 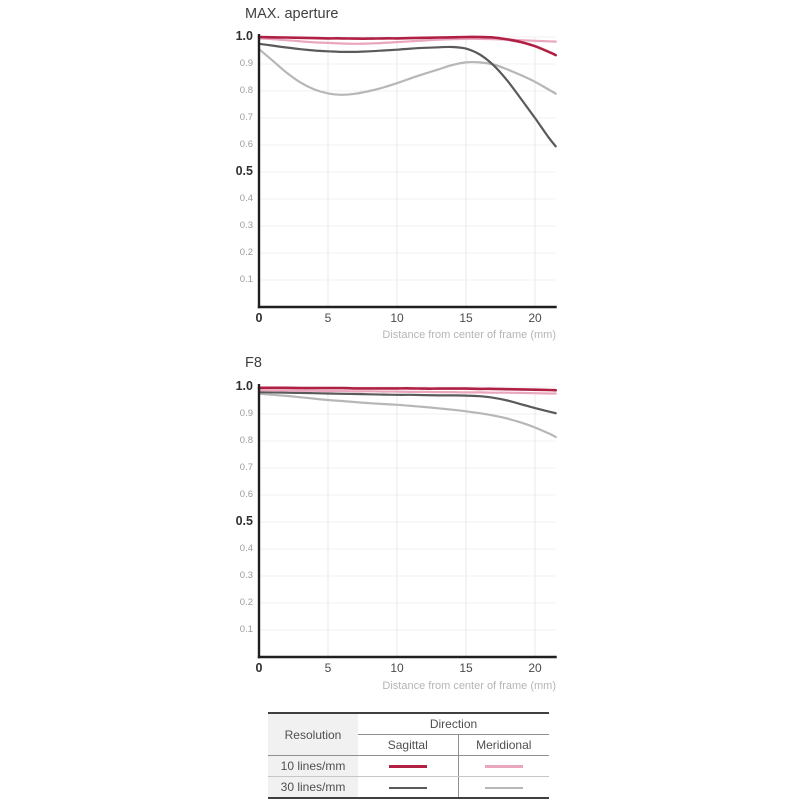 What do you see at coordinates (313, 787) in the screenshot?
I see `legend-label-30-lines: 30 lines/mm` at bounding box center [313, 787].